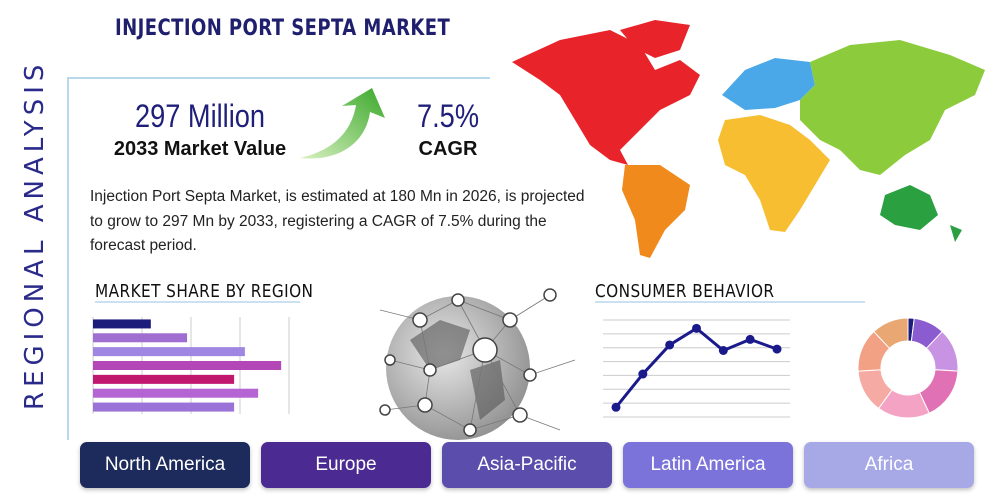 This screenshot has width=1000, height=500. I want to click on region-tab: North America, so click(165, 465).